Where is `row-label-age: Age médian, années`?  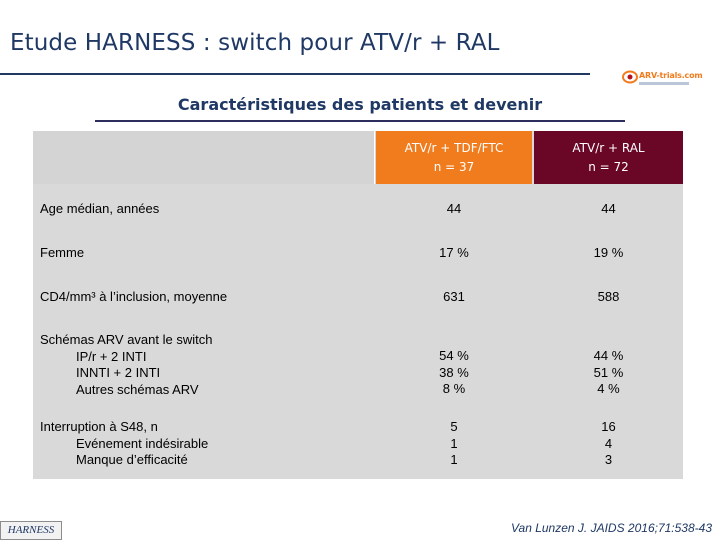 row-label-age: Age médian, années is located at coordinates (99, 209).